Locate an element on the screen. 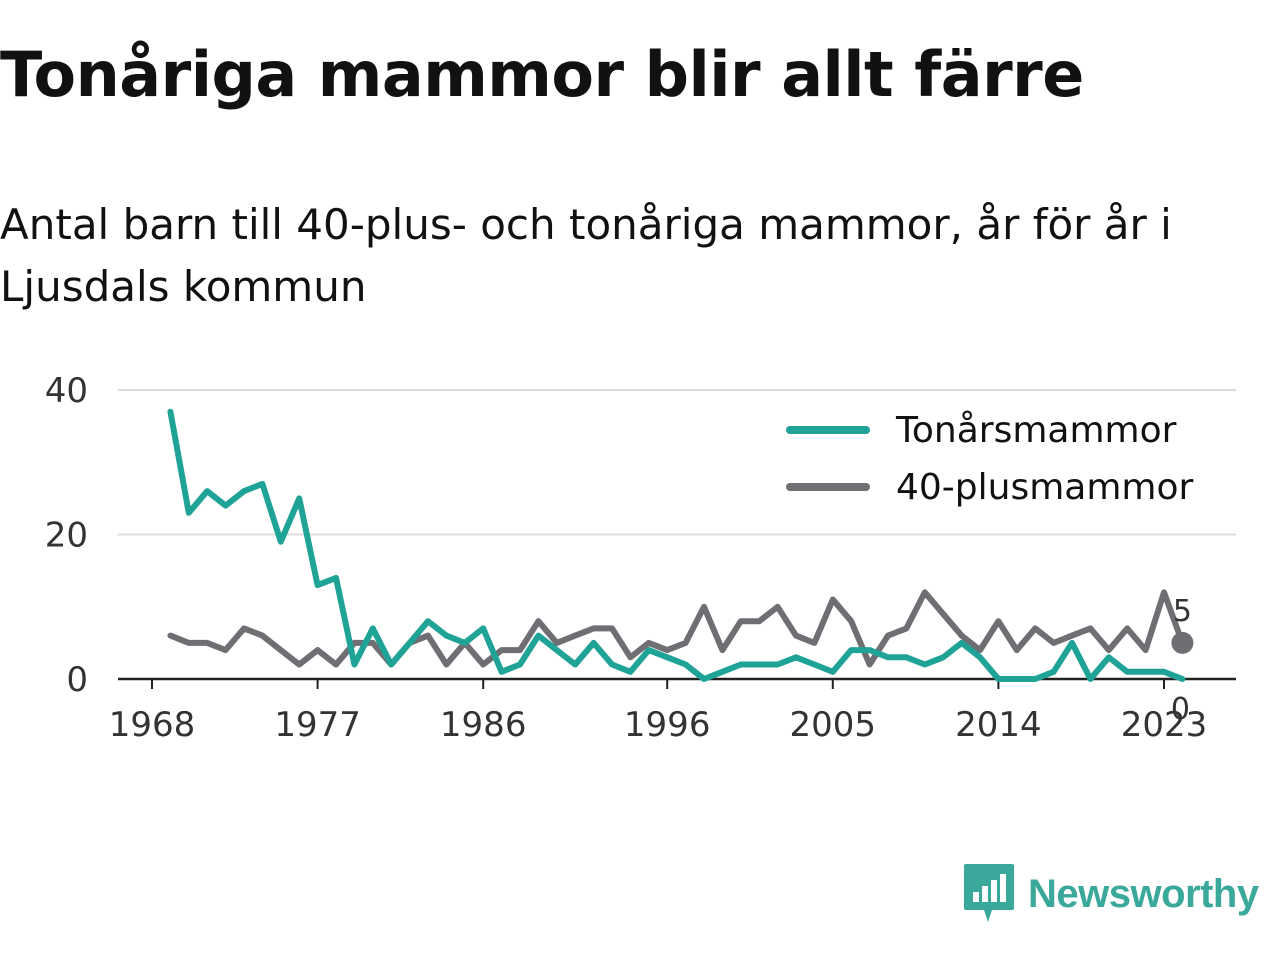 This screenshot has width=1280, height=960. newsworthy-logo-icon is located at coordinates (989, 893).